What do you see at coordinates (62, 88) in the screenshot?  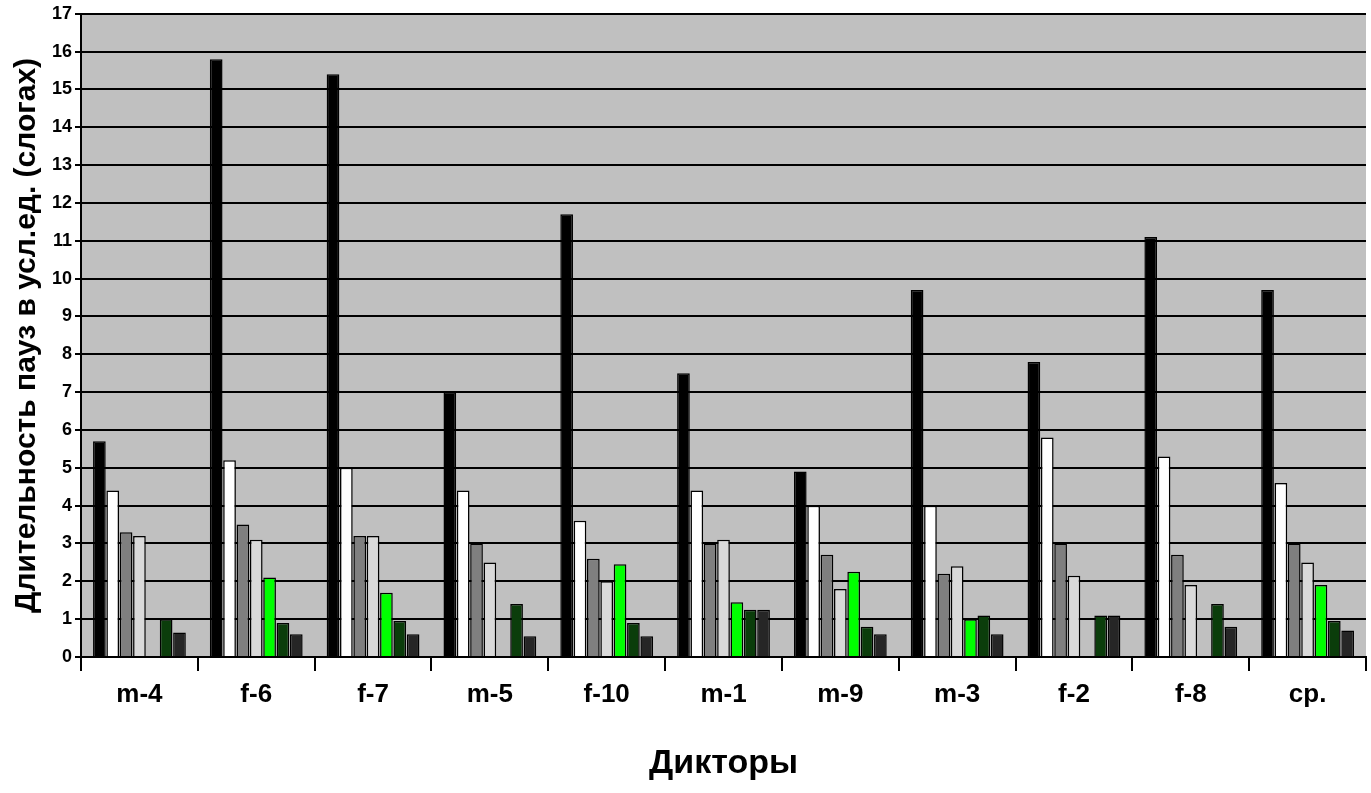 I see `y-tick-label: 15` at bounding box center [62, 88].